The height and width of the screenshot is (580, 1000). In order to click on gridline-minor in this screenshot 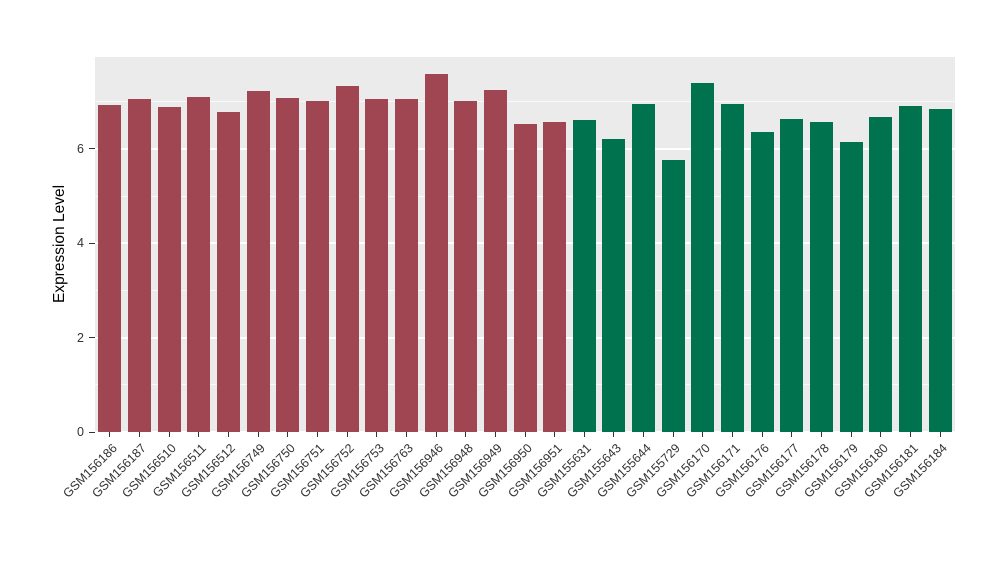, I will do `click(525, 102)`.